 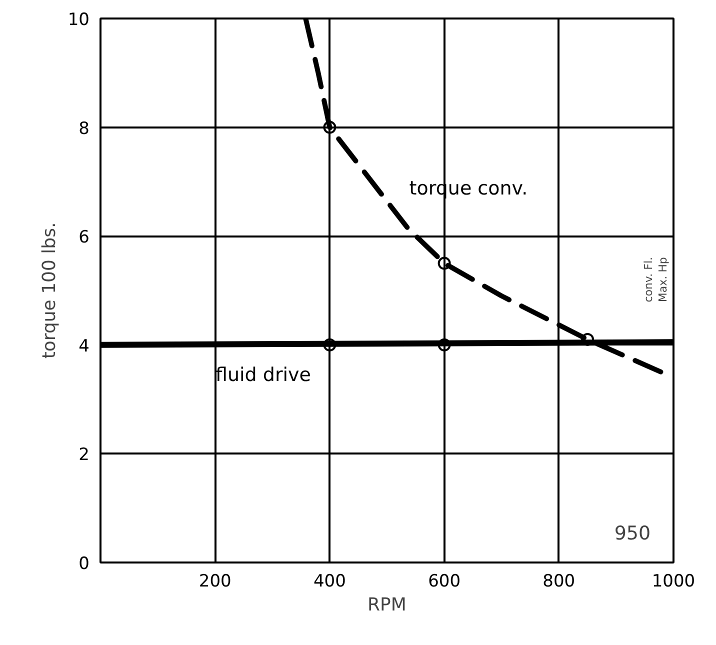 What do you see at coordinates (559, 582) in the screenshot?
I see `x-tick-label: 800` at bounding box center [559, 582].